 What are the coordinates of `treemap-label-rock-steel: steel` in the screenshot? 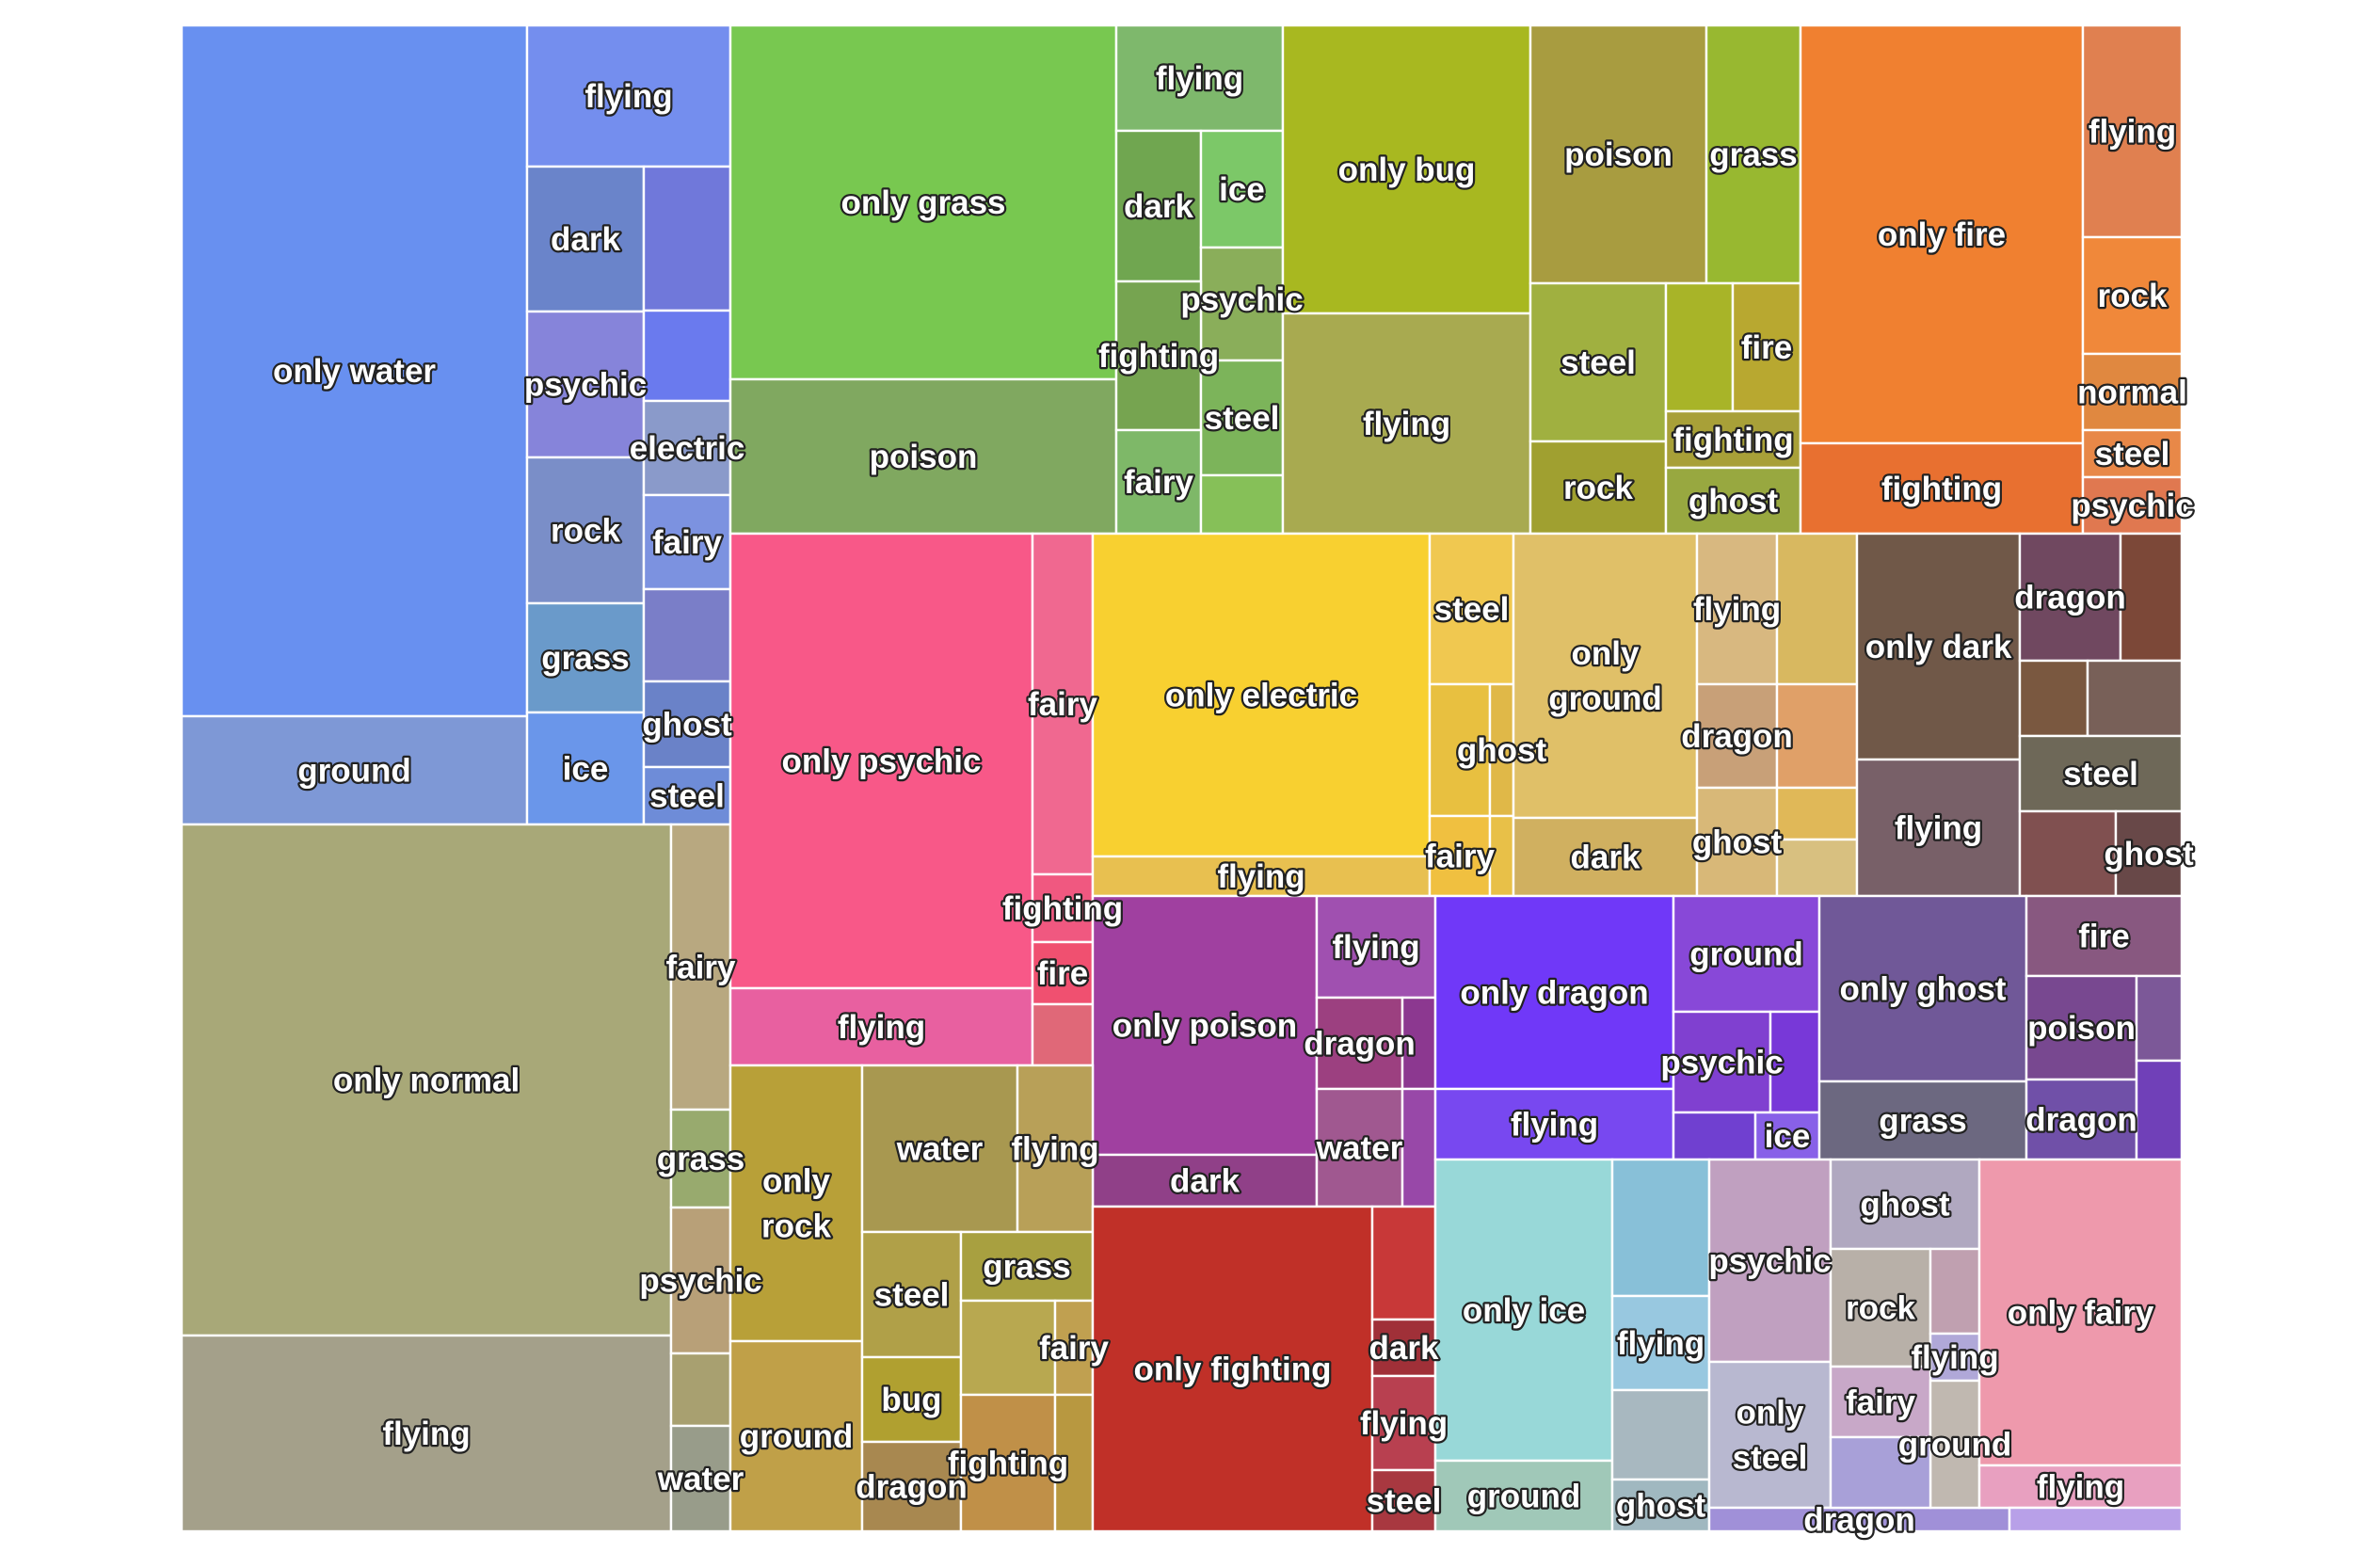 It's located at (912, 1294).